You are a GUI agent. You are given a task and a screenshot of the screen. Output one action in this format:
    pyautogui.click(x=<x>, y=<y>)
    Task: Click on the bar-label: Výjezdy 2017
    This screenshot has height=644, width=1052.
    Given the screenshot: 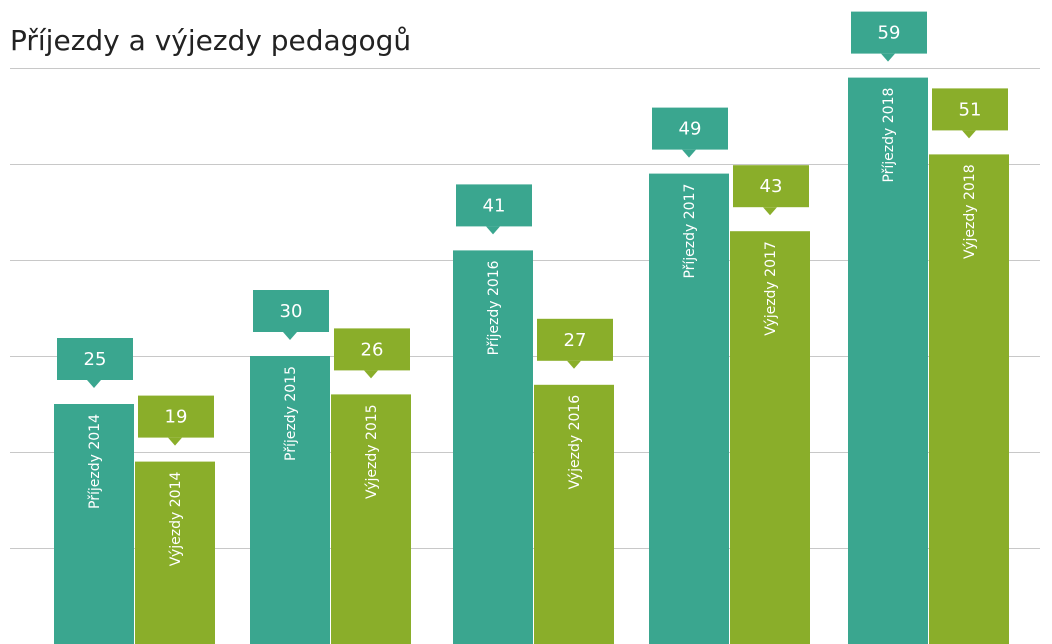 What is the action you would take?
    pyautogui.click(x=771, y=288)
    